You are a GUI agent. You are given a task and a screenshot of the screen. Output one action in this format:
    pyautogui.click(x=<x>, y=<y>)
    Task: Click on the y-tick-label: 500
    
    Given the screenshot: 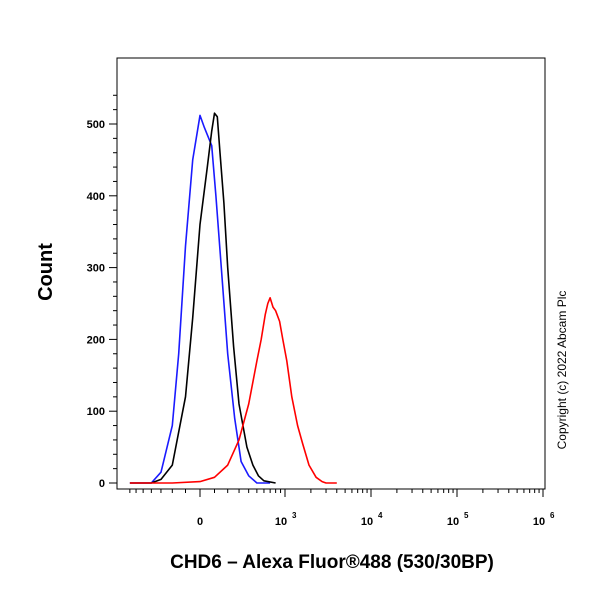 What is the action you would take?
    pyautogui.click(x=96, y=125)
    